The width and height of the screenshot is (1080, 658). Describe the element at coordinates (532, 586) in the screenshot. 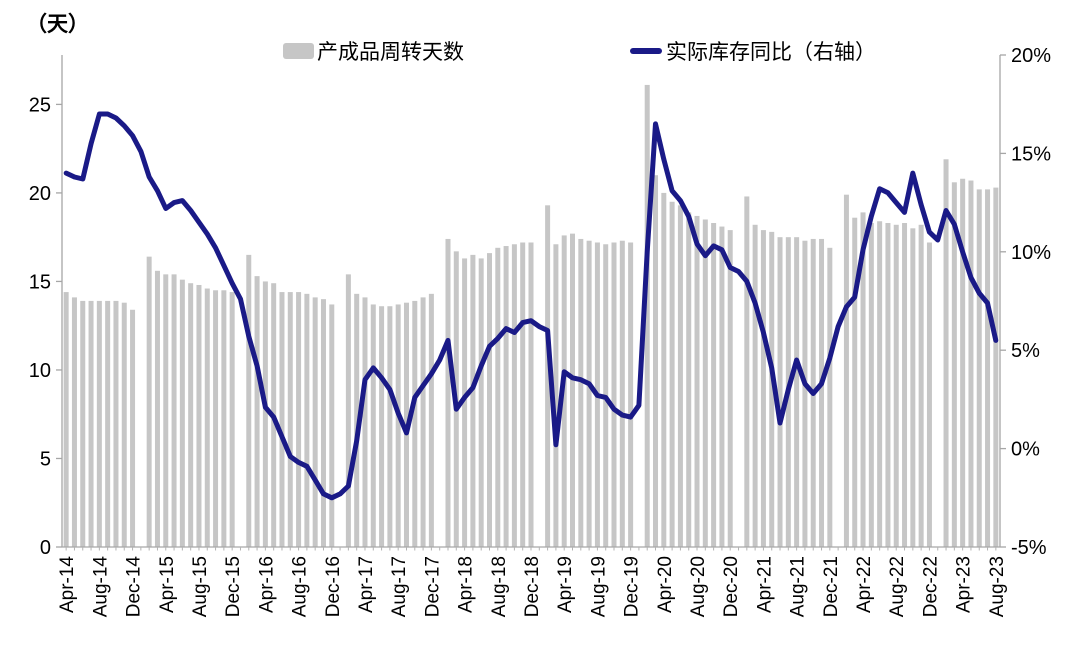

I see `x-tick-label: Dec-18` at that location.